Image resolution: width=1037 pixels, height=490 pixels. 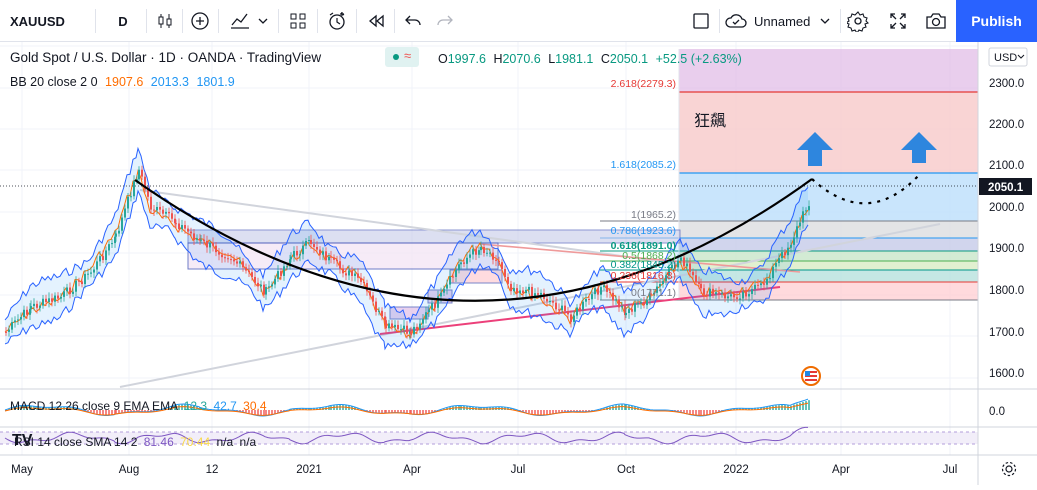 I want to click on macd-histogram-value: 12.3, so click(x=195, y=406).